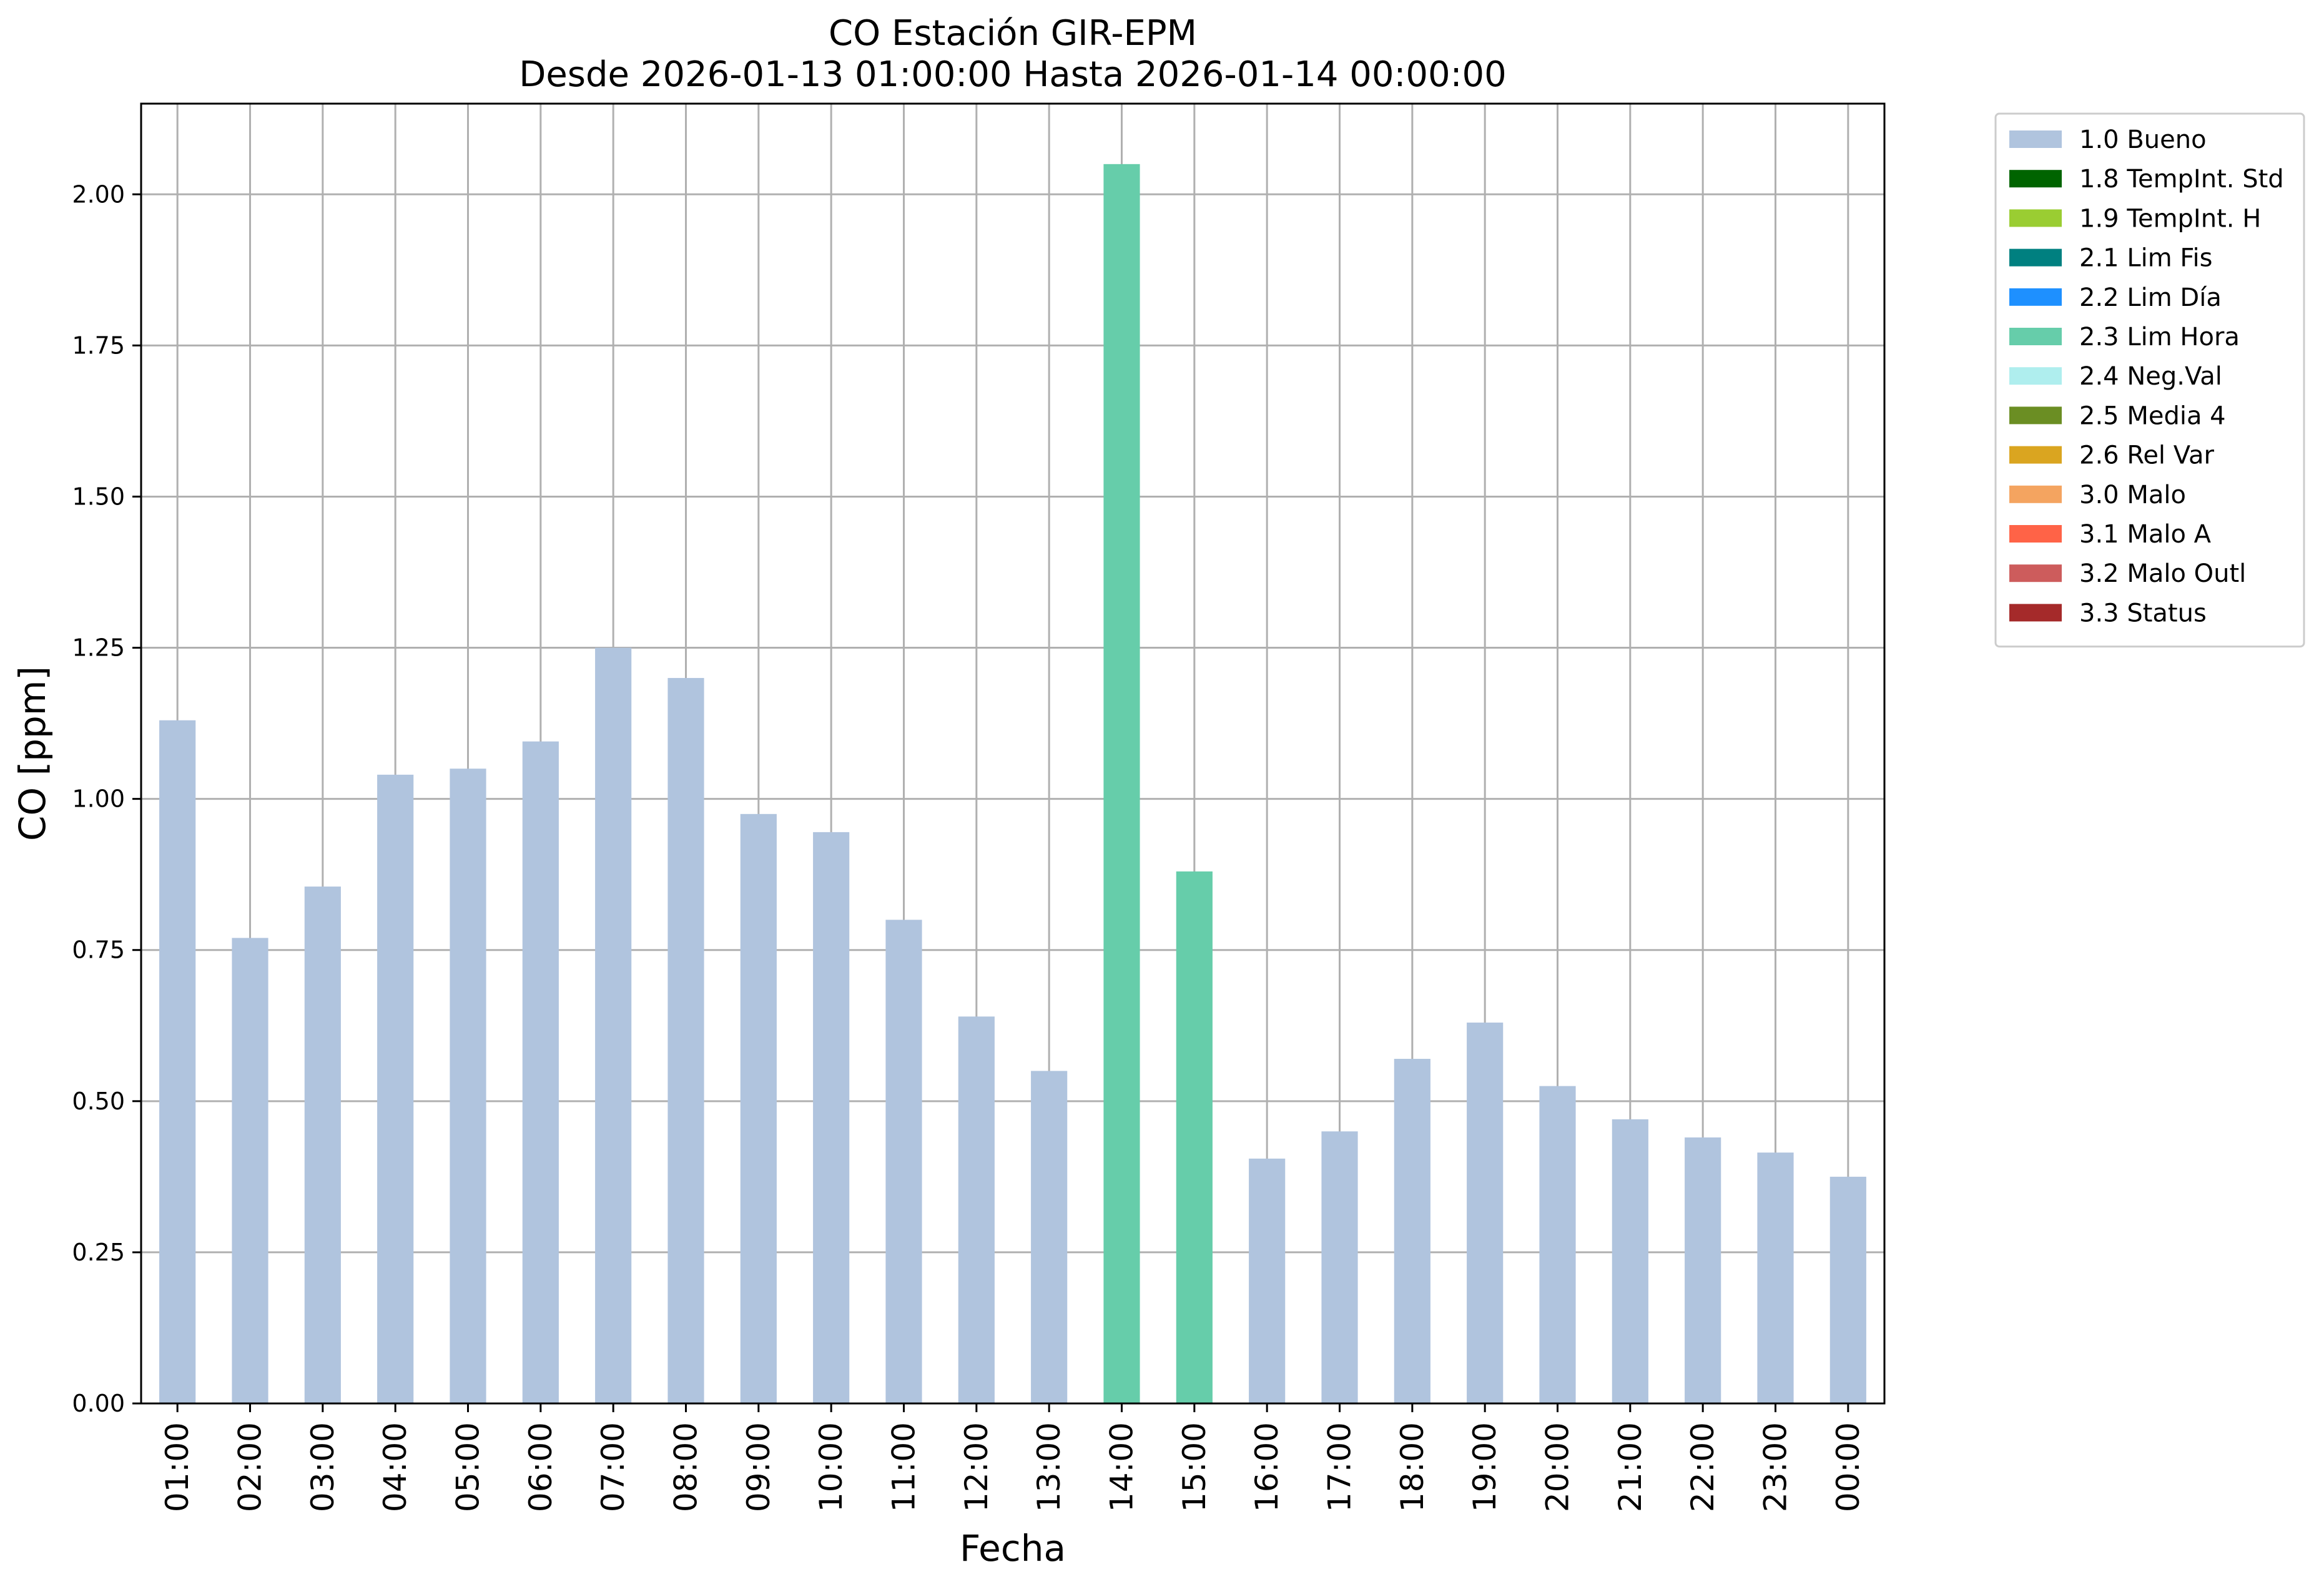 This screenshot has width=2324, height=1582. I want to click on x-tick-label: 07:00, so click(613, 1467).